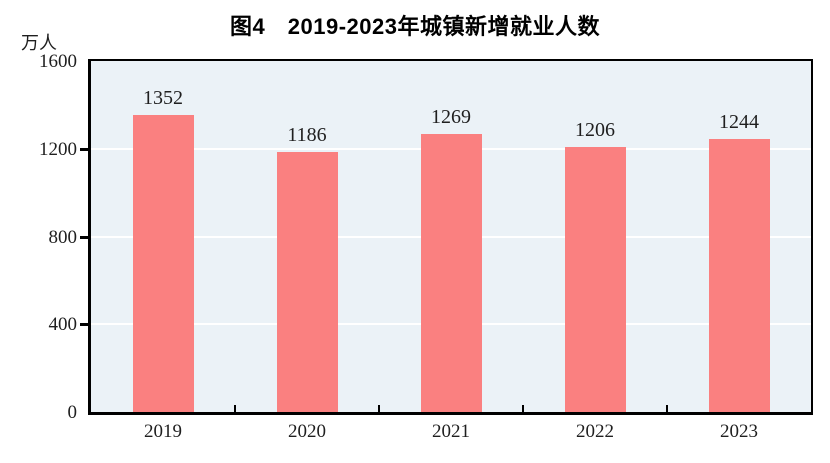 The image size is (830, 463). I want to click on y-tick-label-1200: 1200, so click(58, 149).